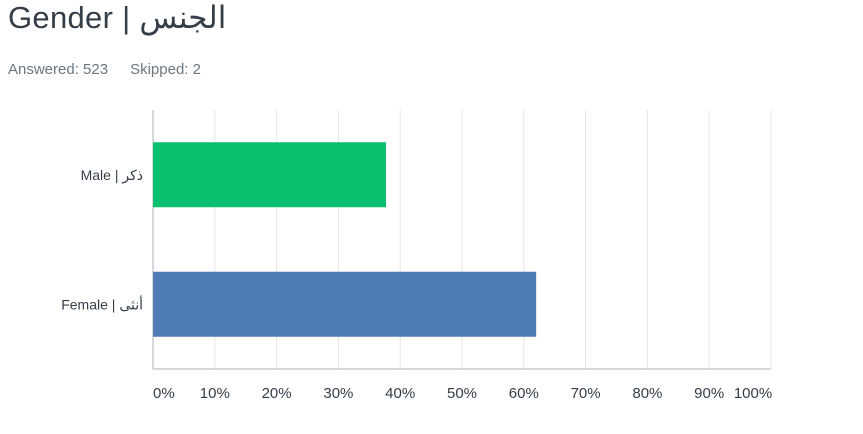 The width and height of the screenshot is (863, 434). I want to click on answered-count: Answered: 523, so click(58, 69).